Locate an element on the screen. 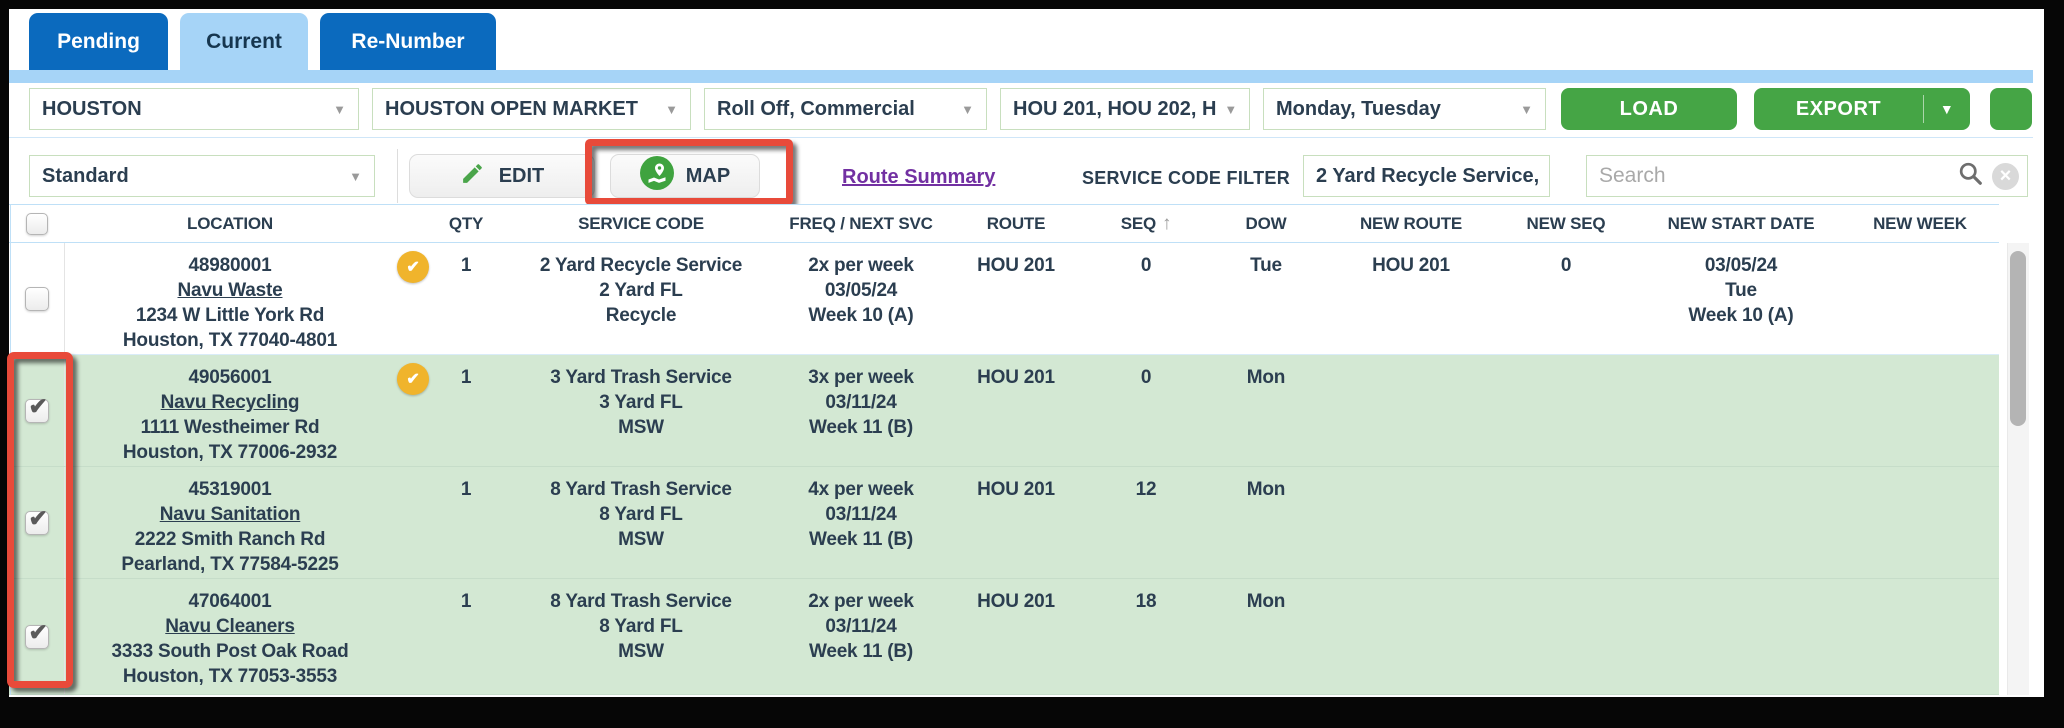 Image resolution: width=2064 pixels, height=728 pixels. location-name-link: Navu Waste is located at coordinates (230, 290).